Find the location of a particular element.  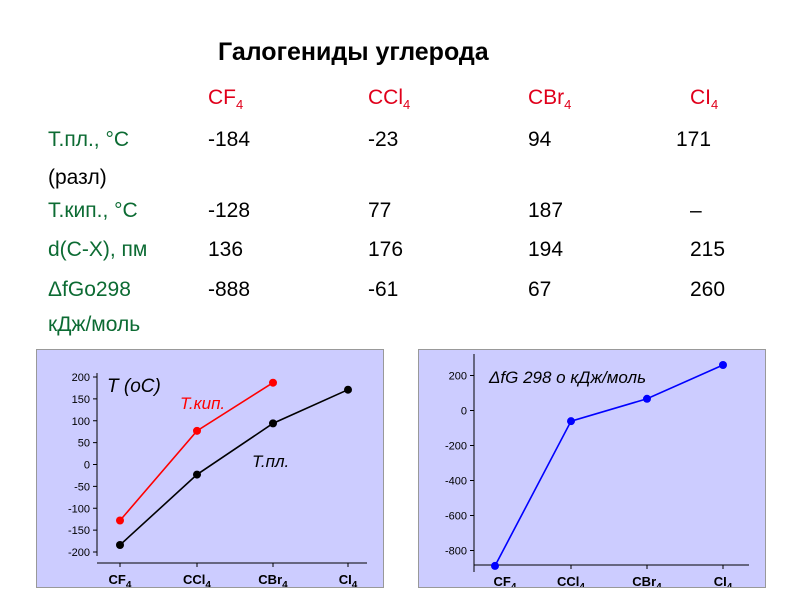

row-label-decomp: (разл) is located at coordinates (77, 177).